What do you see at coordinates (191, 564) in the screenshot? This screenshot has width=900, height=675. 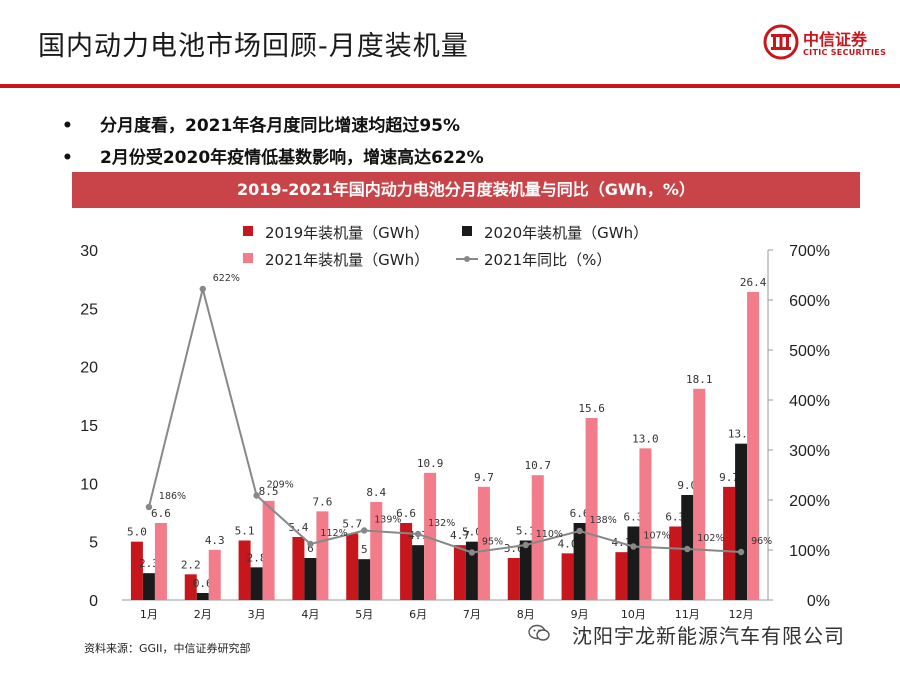 I see `bar-value-label: 2.2` at bounding box center [191, 564].